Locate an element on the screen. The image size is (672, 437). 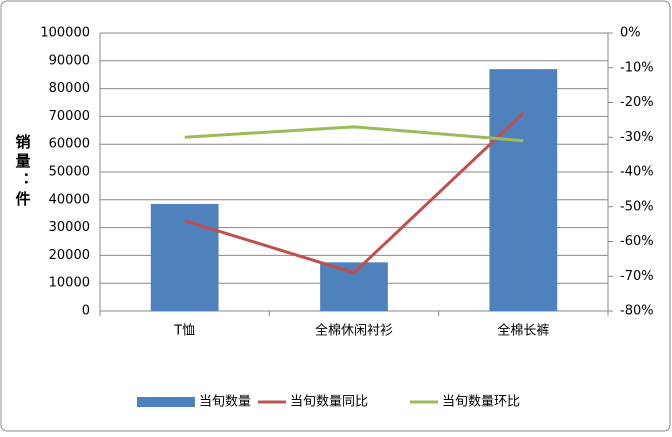
x-tick-label: 全棉长裤 is located at coordinates (523, 331).